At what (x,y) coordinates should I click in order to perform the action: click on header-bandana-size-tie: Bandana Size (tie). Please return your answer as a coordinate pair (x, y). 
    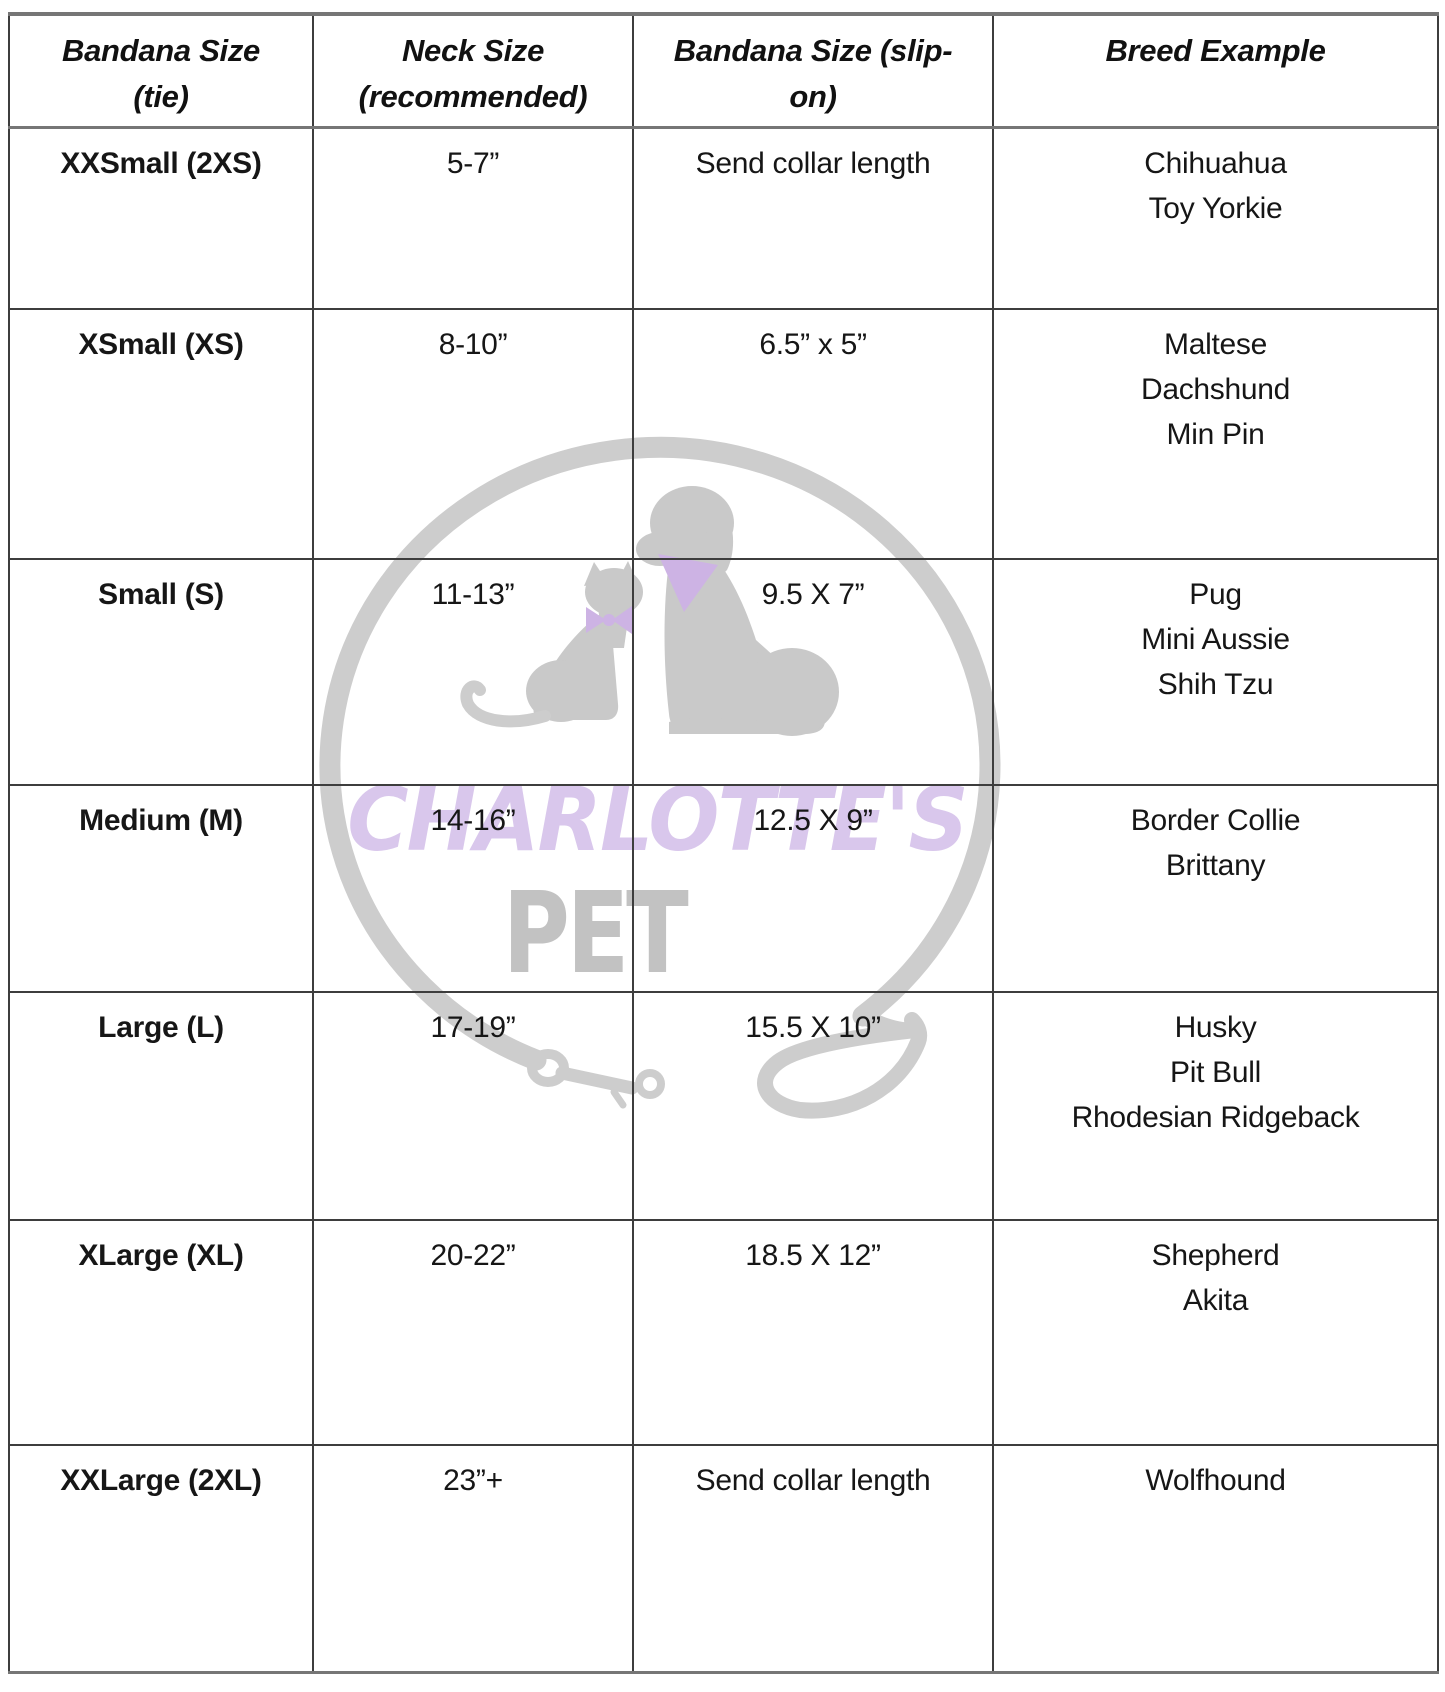
    Looking at the image, I should click on (161, 70).